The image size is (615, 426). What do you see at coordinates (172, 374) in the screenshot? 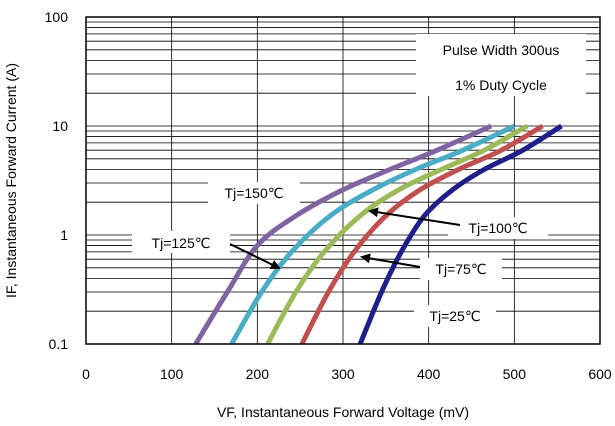
I see `x-tick-label: 100` at bounding box center [172, 374].